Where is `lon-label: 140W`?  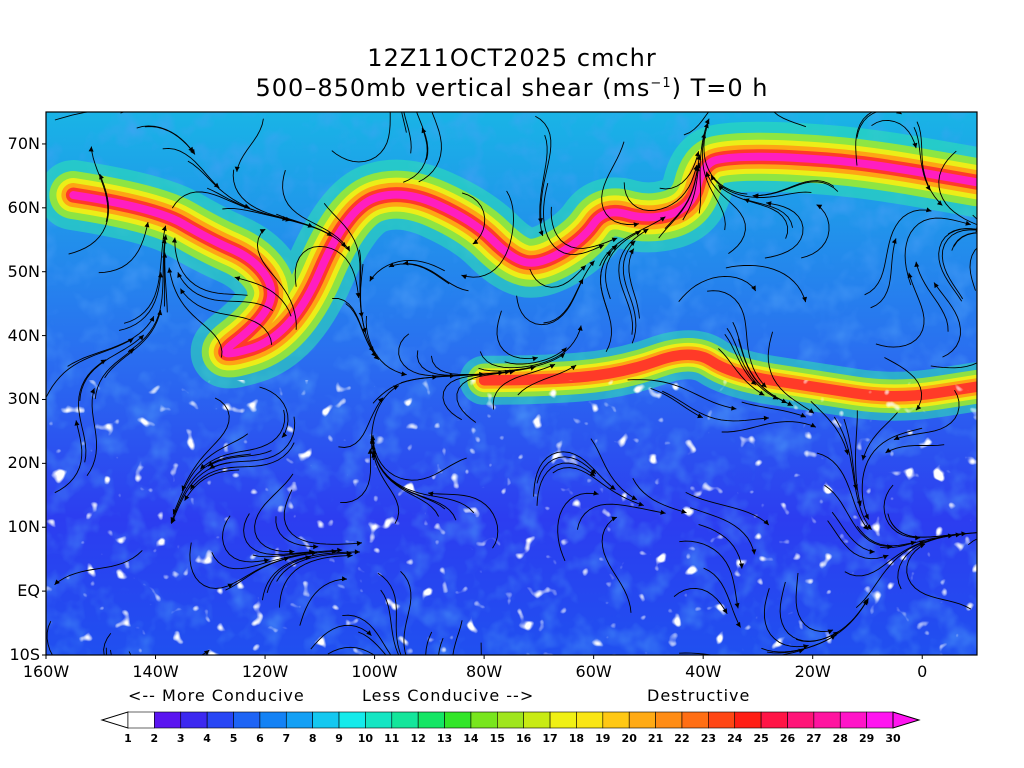
lon-label: 140W is located at coordinates (155, 671).